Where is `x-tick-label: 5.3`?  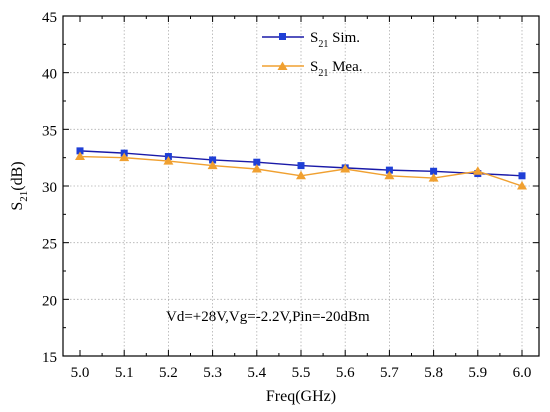
x-tick-label: 5.3 is located at coordinates (212, 373).